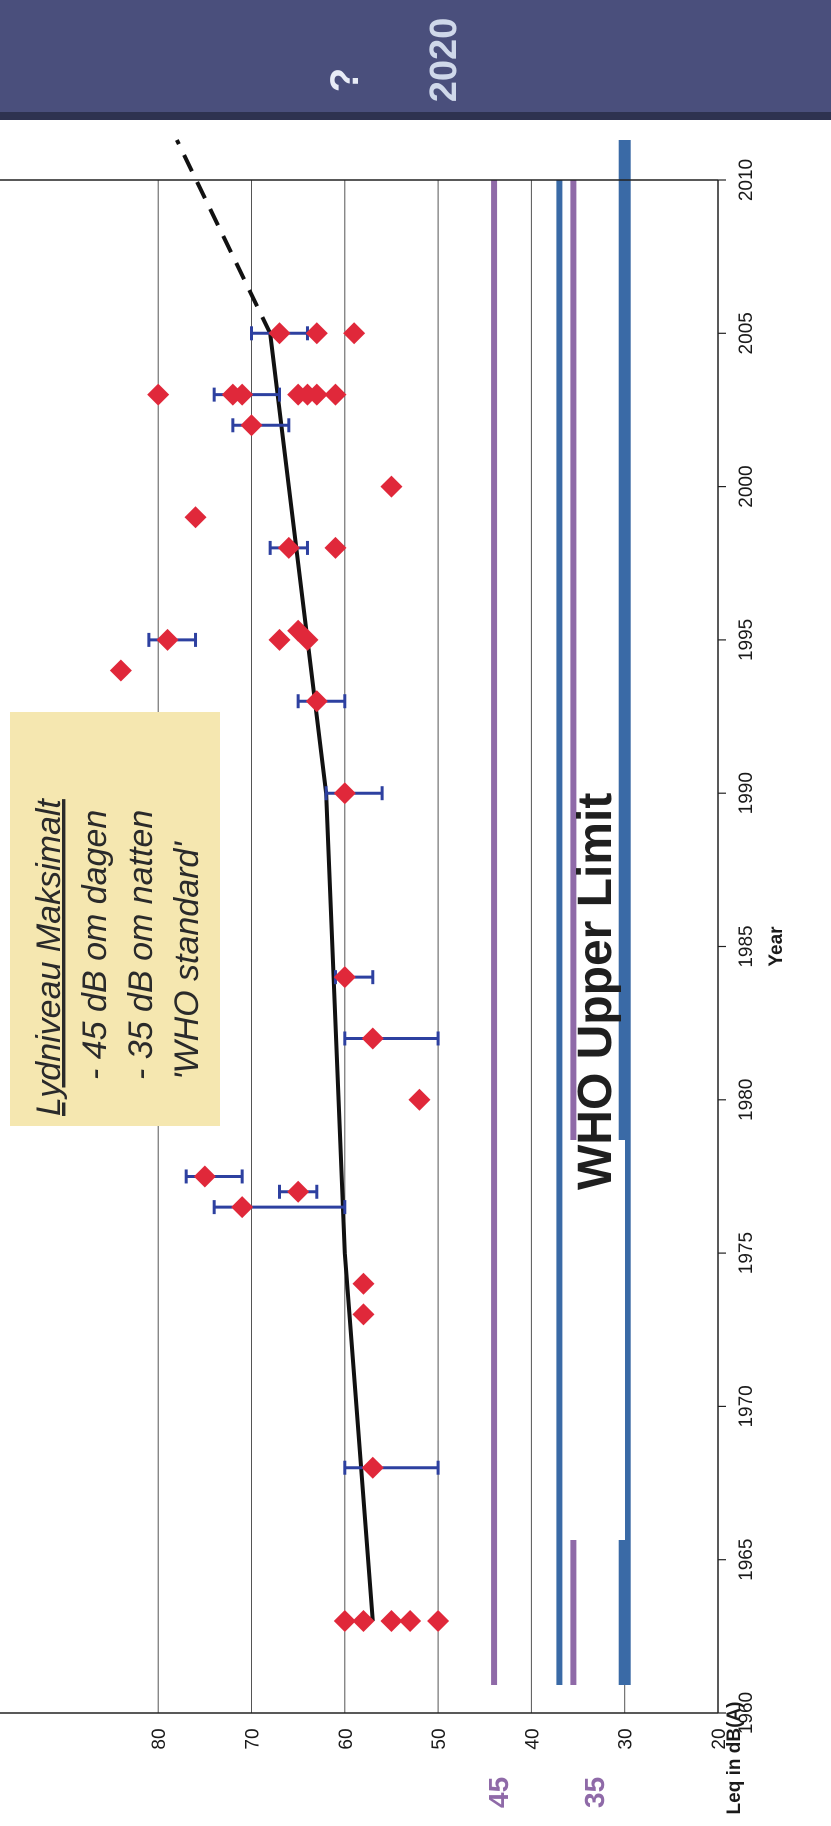 The height and width of the screenshot is (1826, 831). I want to click on note-box, so click(115, 919).